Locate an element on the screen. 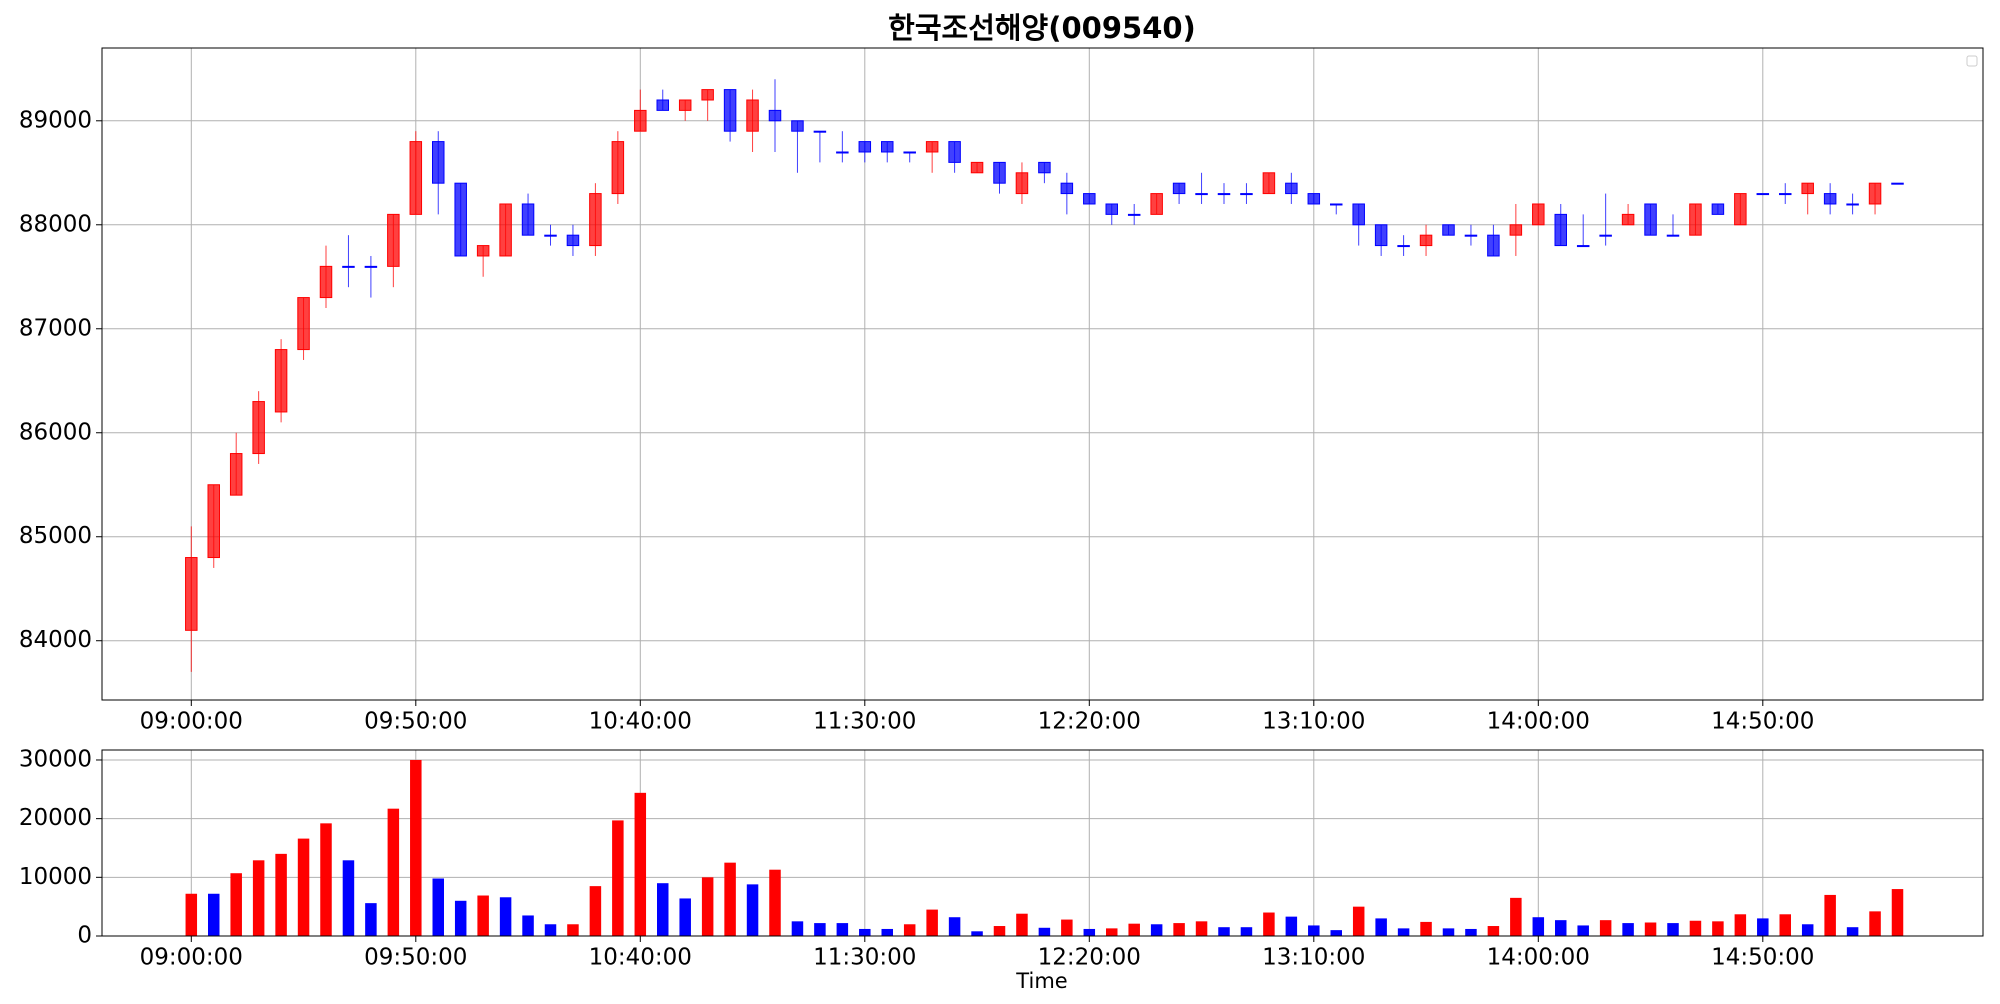 This screenshot has height=1004, width=2000. y-tick-label: 0 is located at coordinates (84, 936).